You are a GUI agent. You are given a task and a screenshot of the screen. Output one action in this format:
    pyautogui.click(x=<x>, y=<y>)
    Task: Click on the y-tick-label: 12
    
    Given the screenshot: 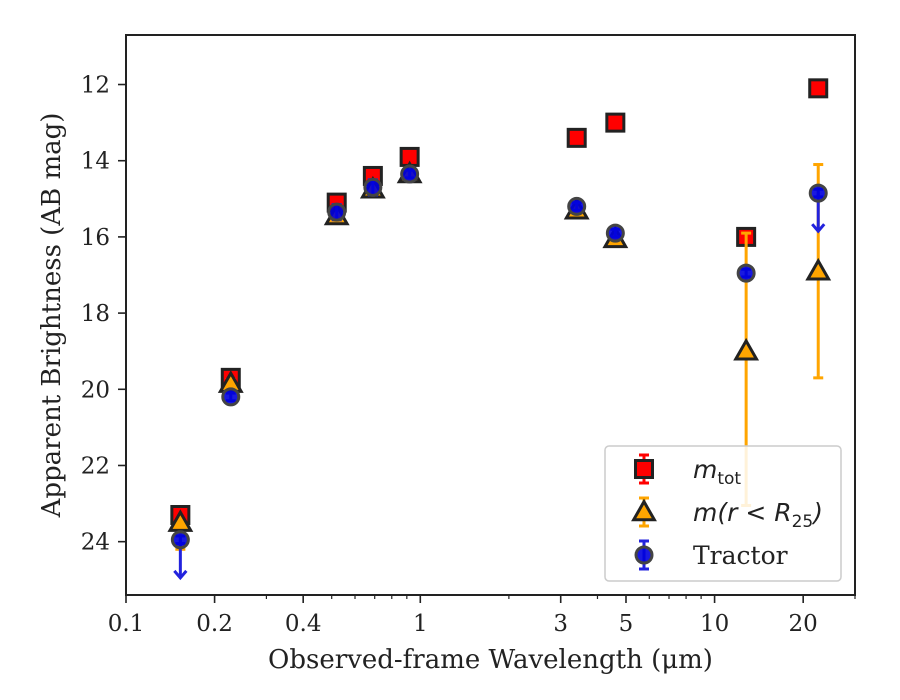 What is the action you would take?
    pyautogui.click(x=95, y=86)
    